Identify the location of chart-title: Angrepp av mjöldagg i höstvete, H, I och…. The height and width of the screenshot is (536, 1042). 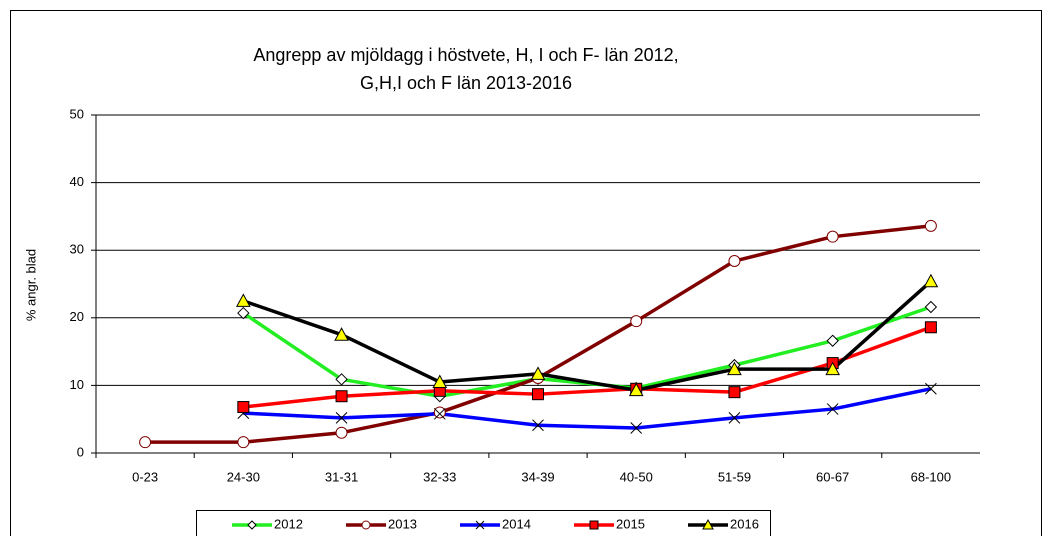
(465, 55).